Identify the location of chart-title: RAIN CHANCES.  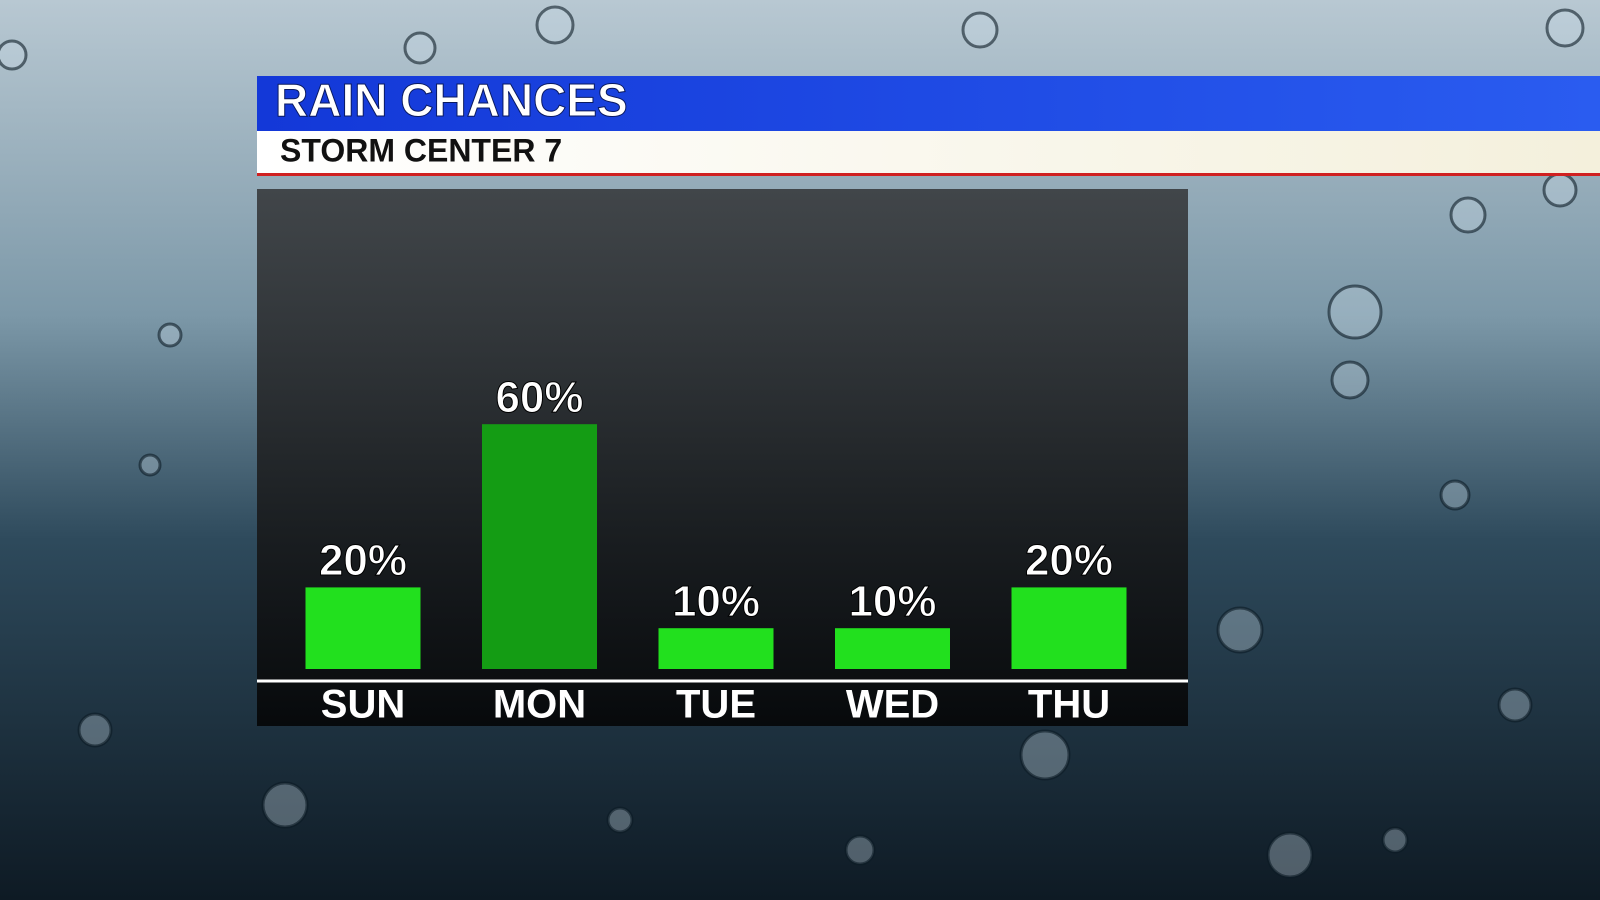
(451, 100).